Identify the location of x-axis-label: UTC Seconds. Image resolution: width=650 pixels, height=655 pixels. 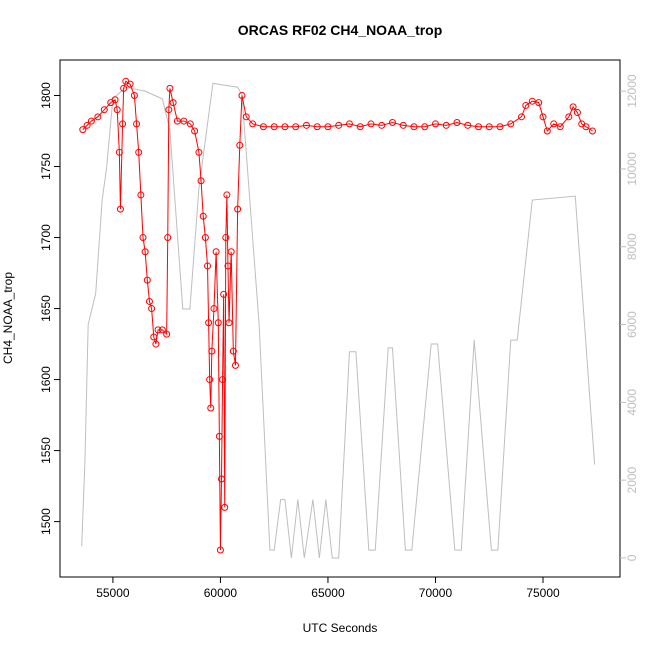
(340, 628).